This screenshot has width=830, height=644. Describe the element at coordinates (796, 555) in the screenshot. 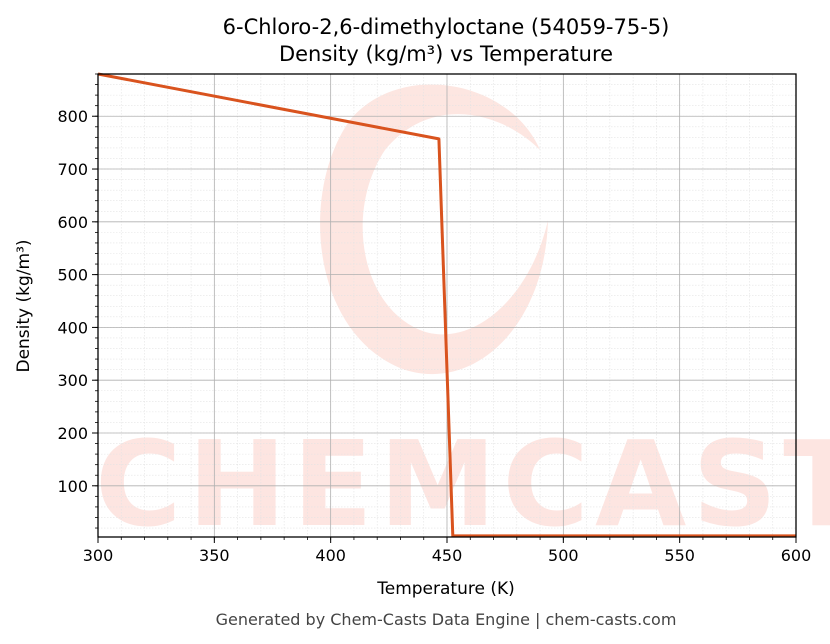

I see `x-tick-label: 600` at that location.